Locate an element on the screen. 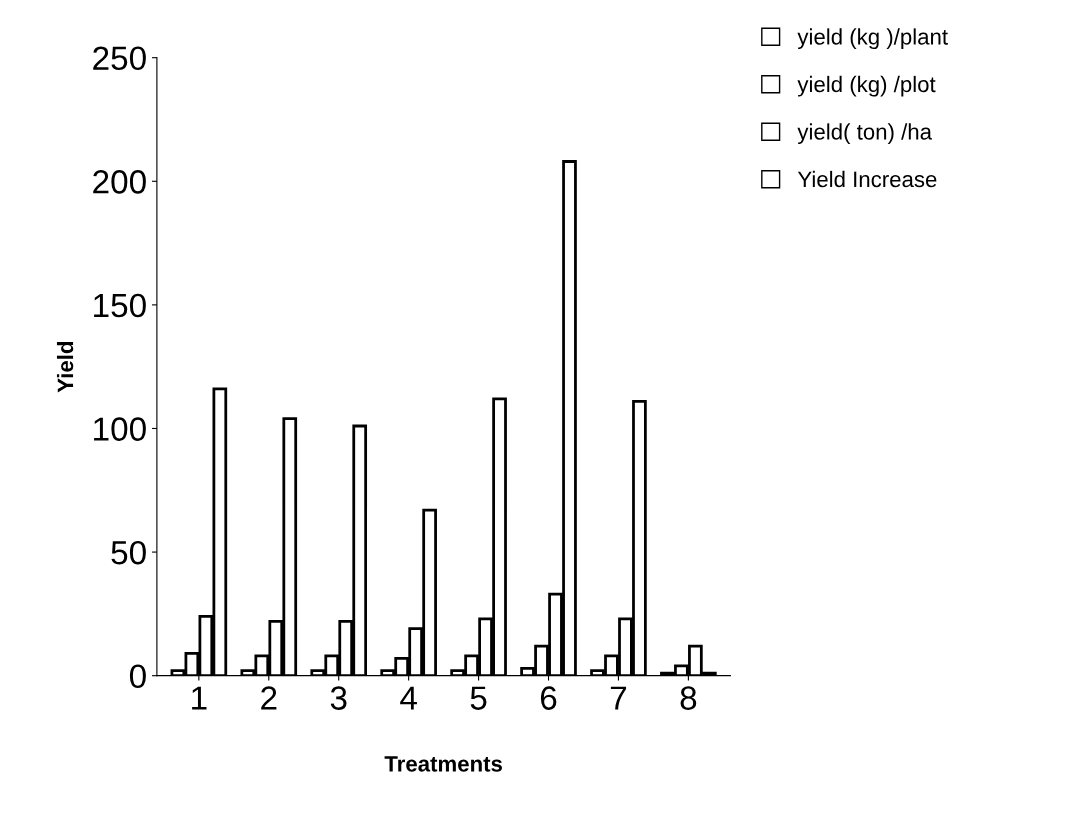 The width and height of the screenshot is (1082, 824). x-axis-title: Treatments is located at coordinates (443, 764).